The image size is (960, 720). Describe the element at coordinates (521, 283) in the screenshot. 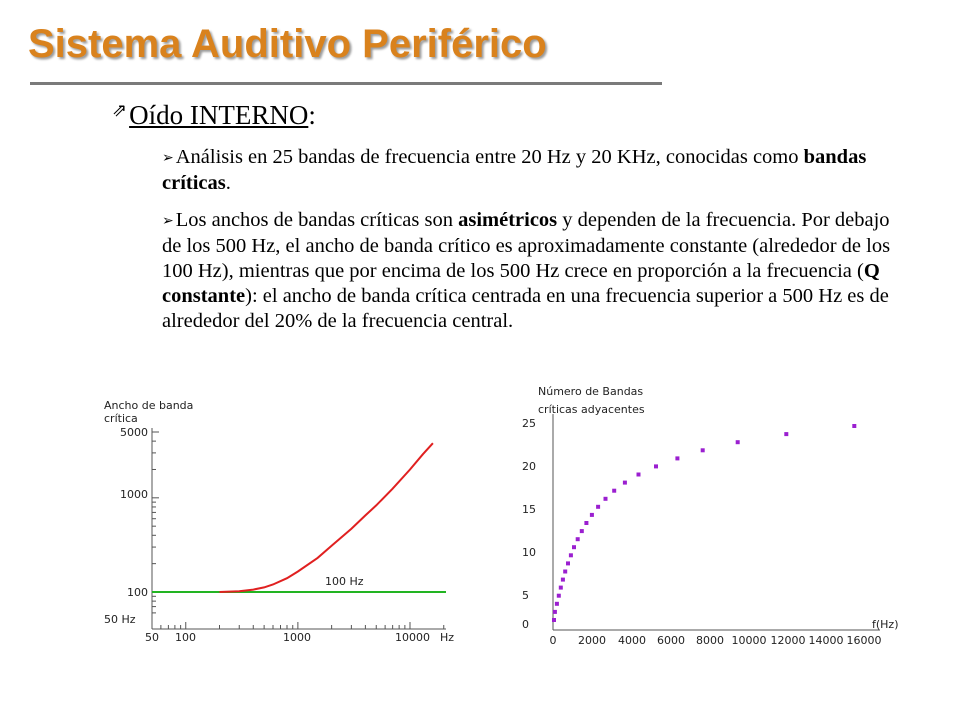

I see `bullet-2-bold-b: Q constante` at that location.